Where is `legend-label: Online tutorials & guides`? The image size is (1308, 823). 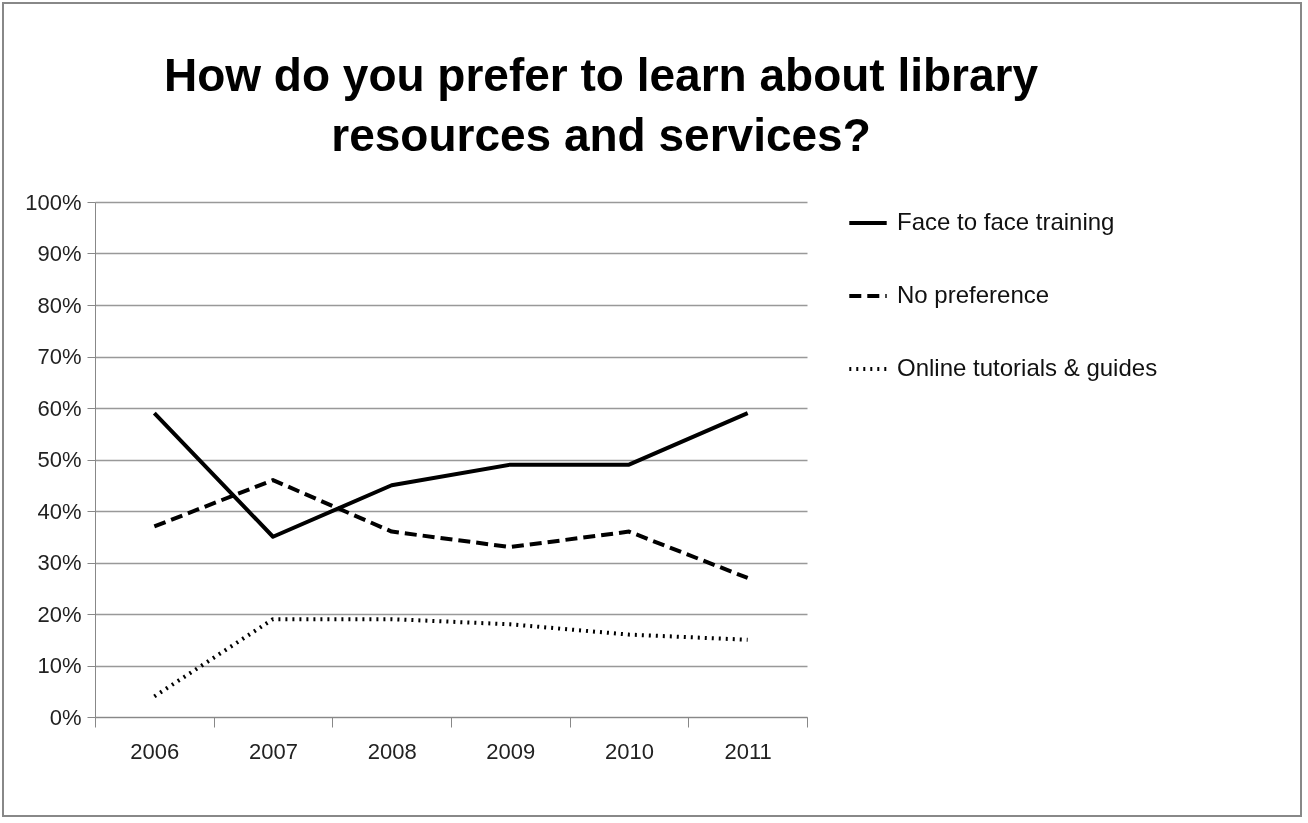
legend-label: Online tutorials & guides is located at coordinates (1027, 367).